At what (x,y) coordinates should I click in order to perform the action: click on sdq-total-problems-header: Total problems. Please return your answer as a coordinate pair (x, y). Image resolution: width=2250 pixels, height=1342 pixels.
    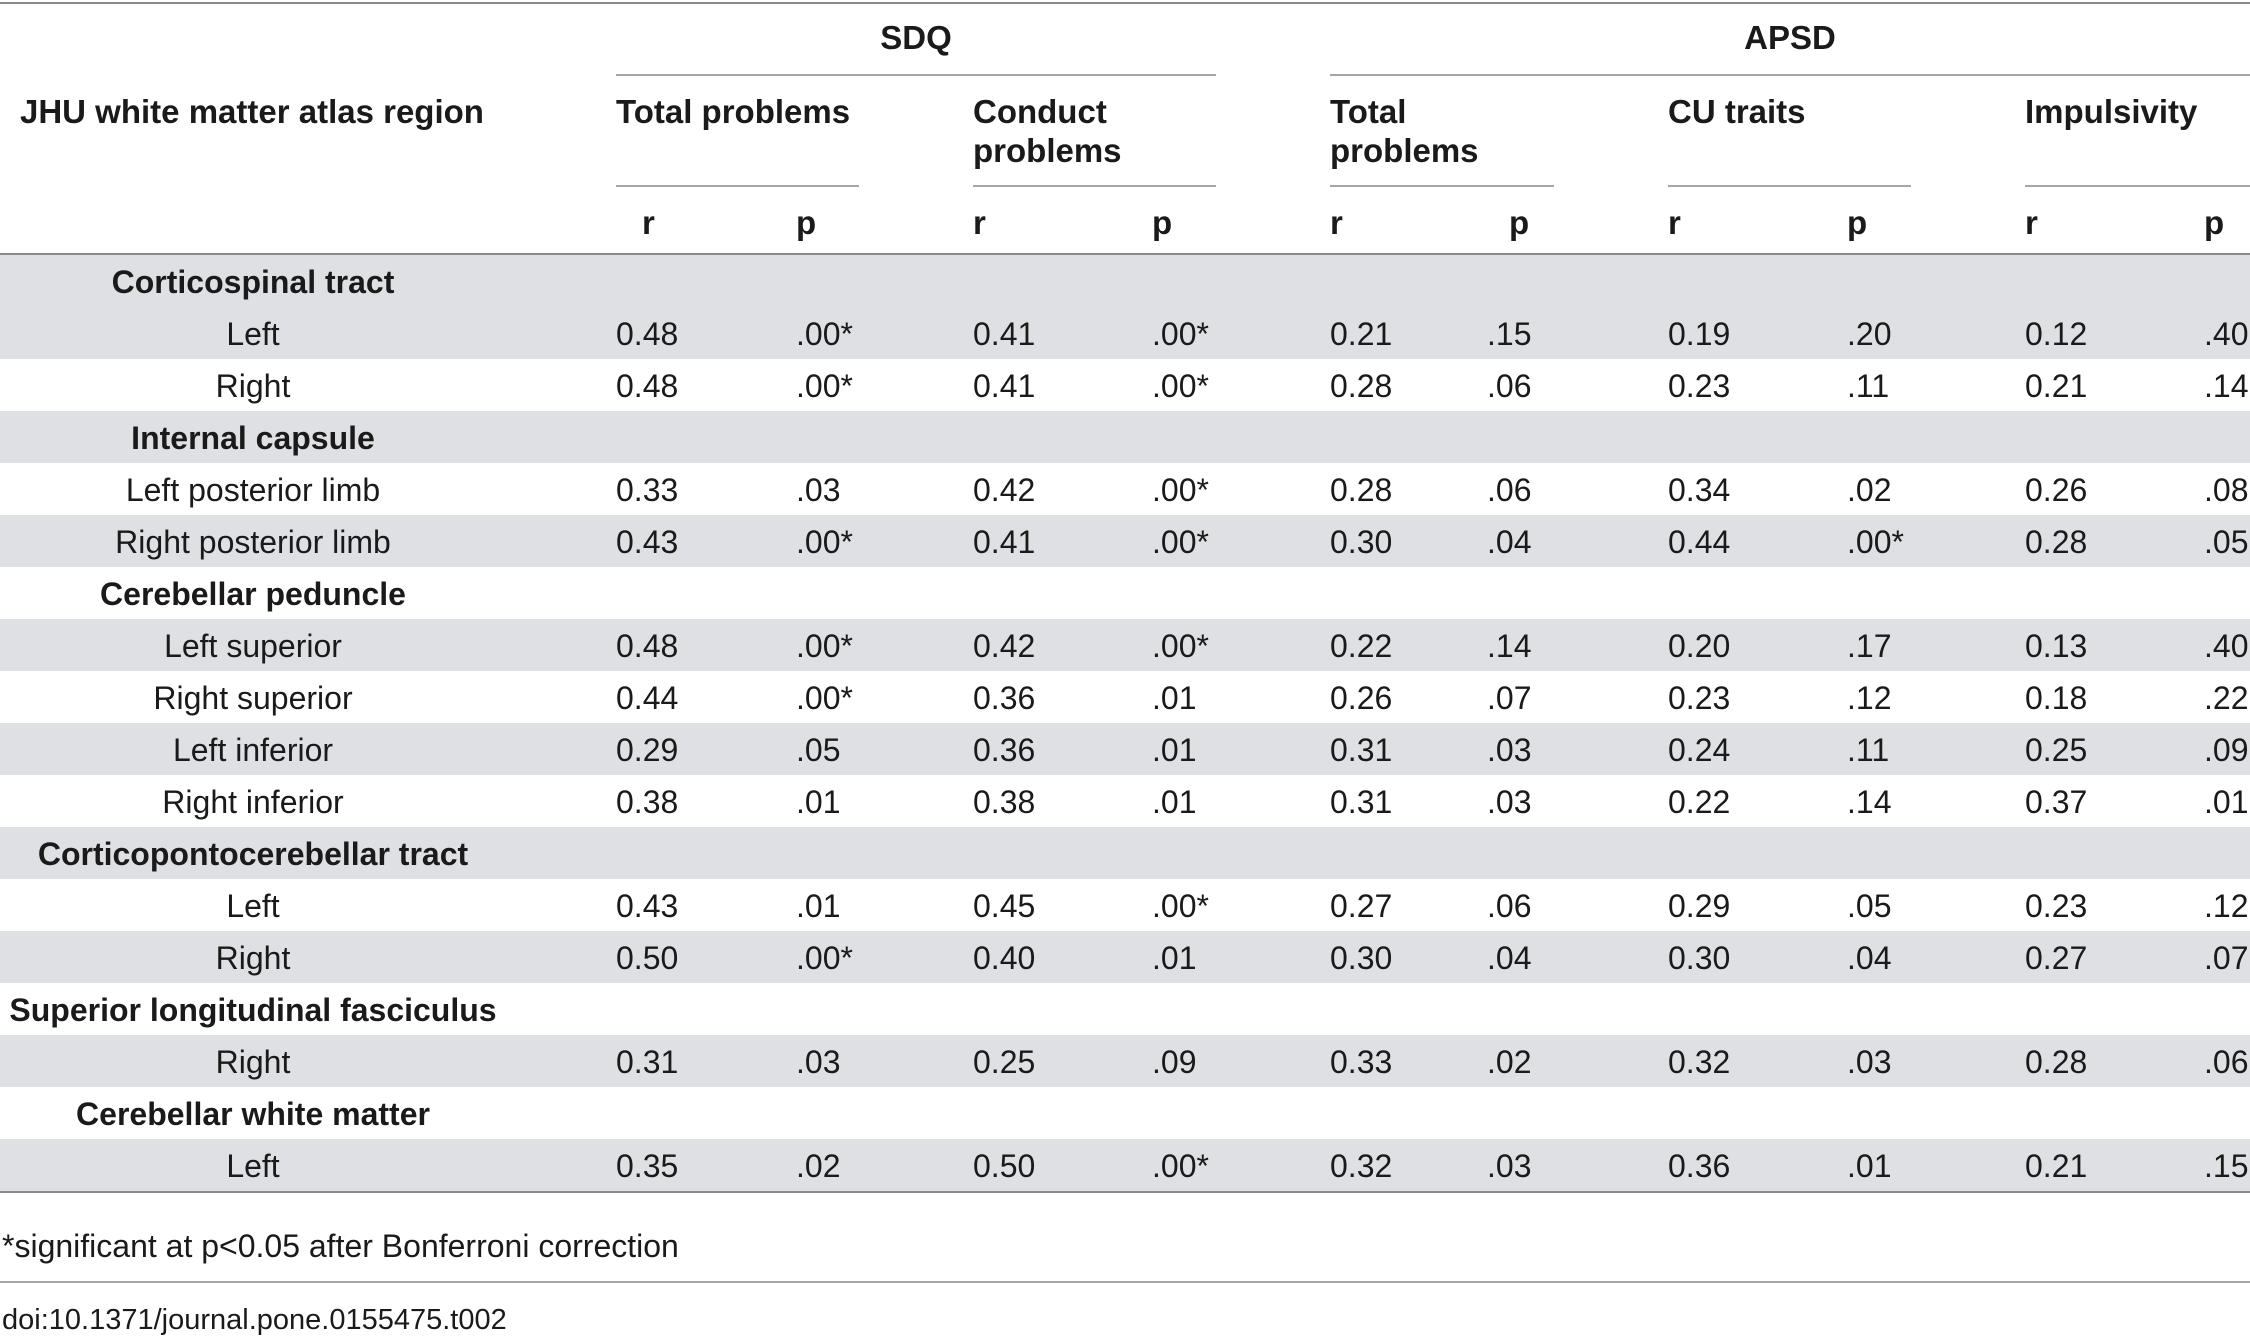
    Looking at the image, I should click on (733, 111).